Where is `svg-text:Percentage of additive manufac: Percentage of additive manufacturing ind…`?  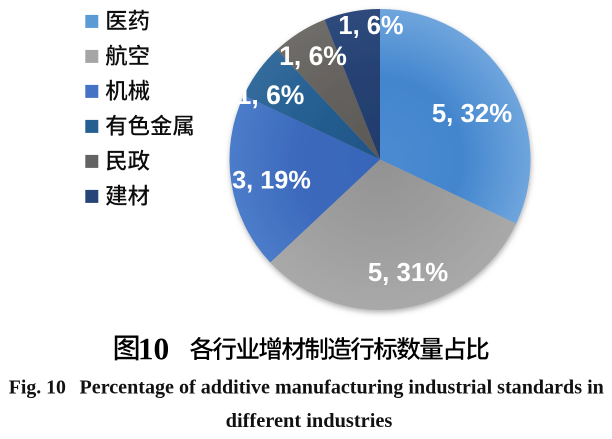 svg-text:Percentage of additive manufac: Percentage of additive manufacturing ind… is located at coordinates (342, 388).